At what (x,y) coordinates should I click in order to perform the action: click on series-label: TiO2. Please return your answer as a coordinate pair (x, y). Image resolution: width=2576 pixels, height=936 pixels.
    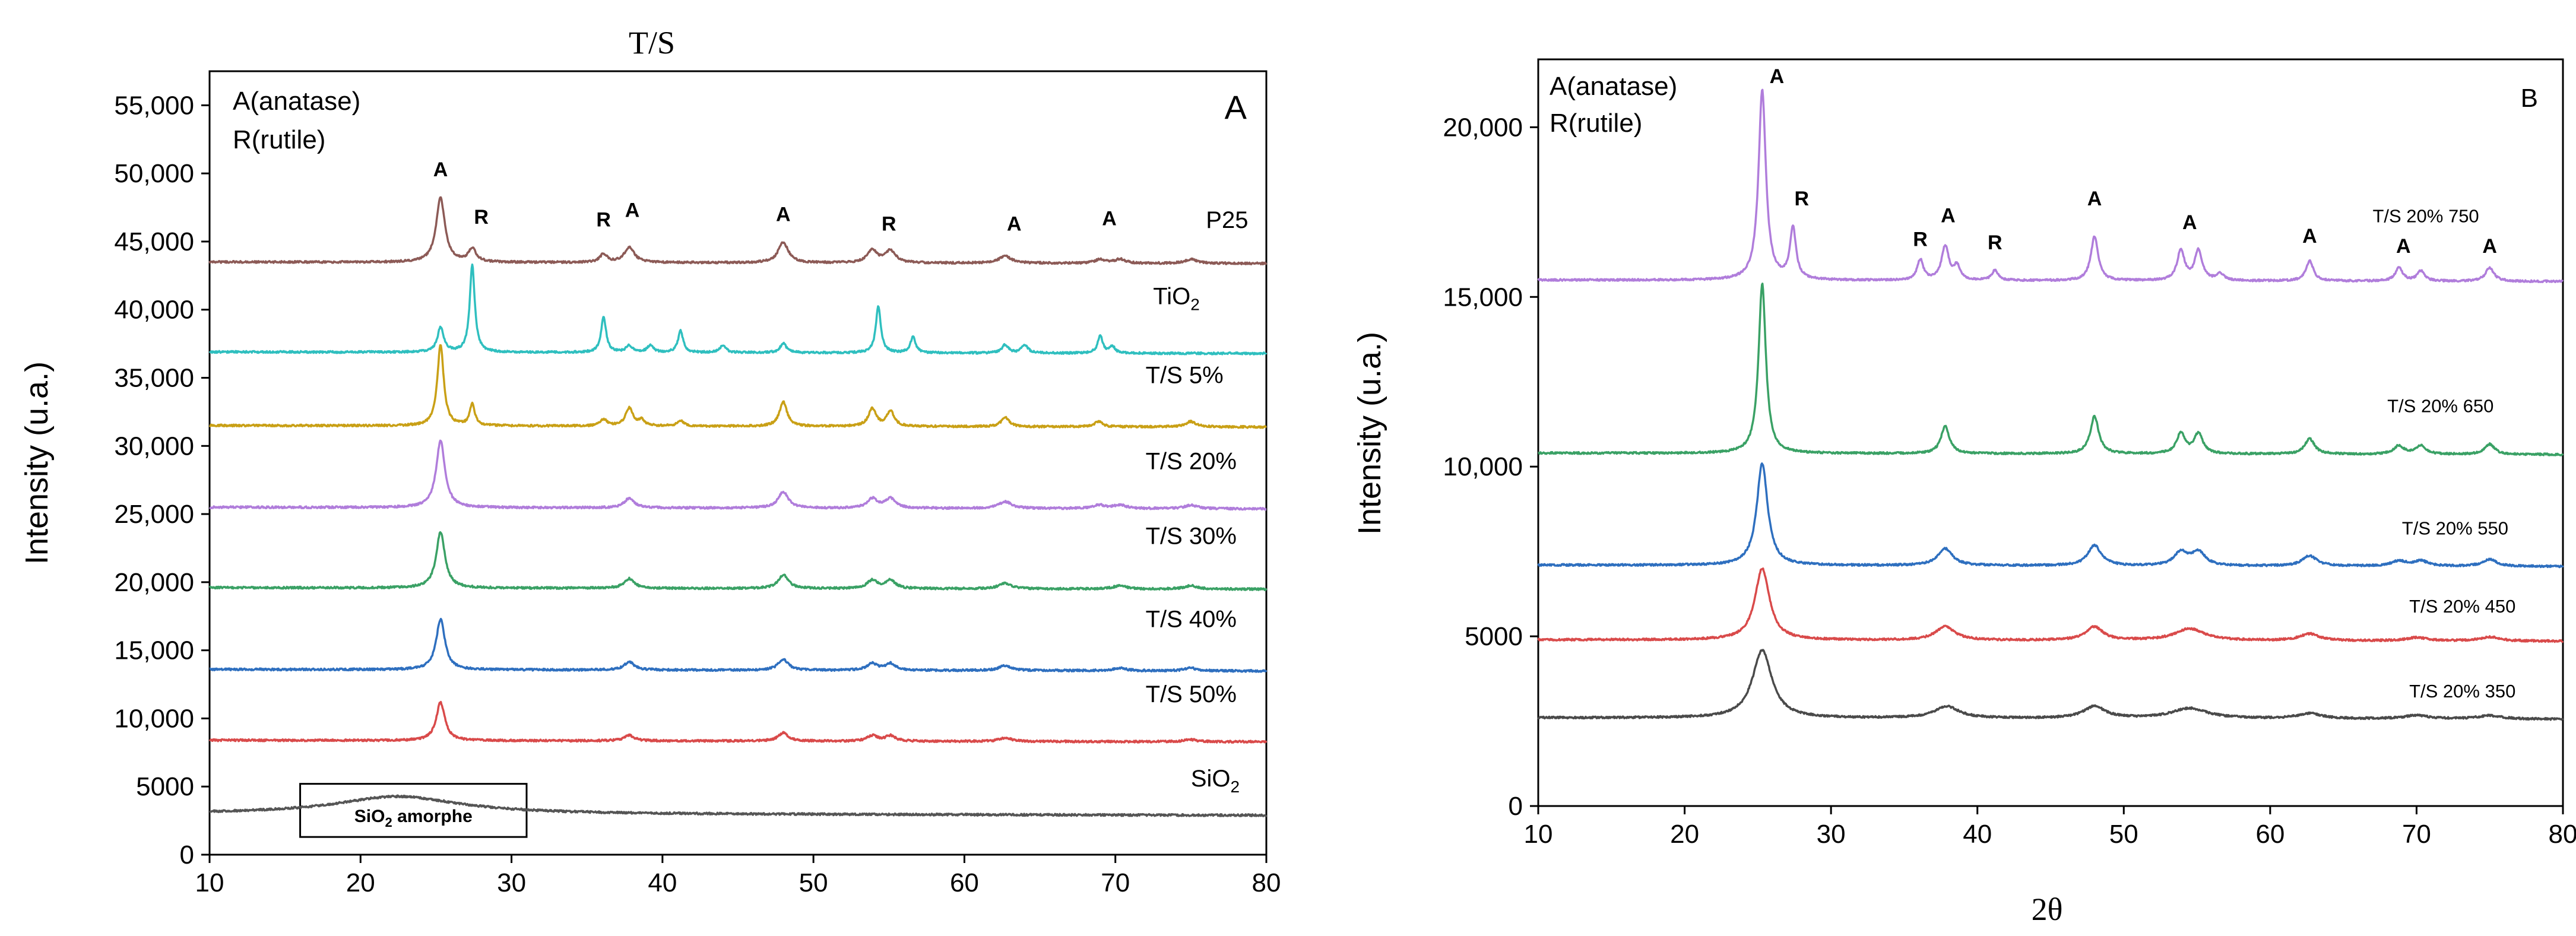
    Looking at the image, I should click on (1177, 299).